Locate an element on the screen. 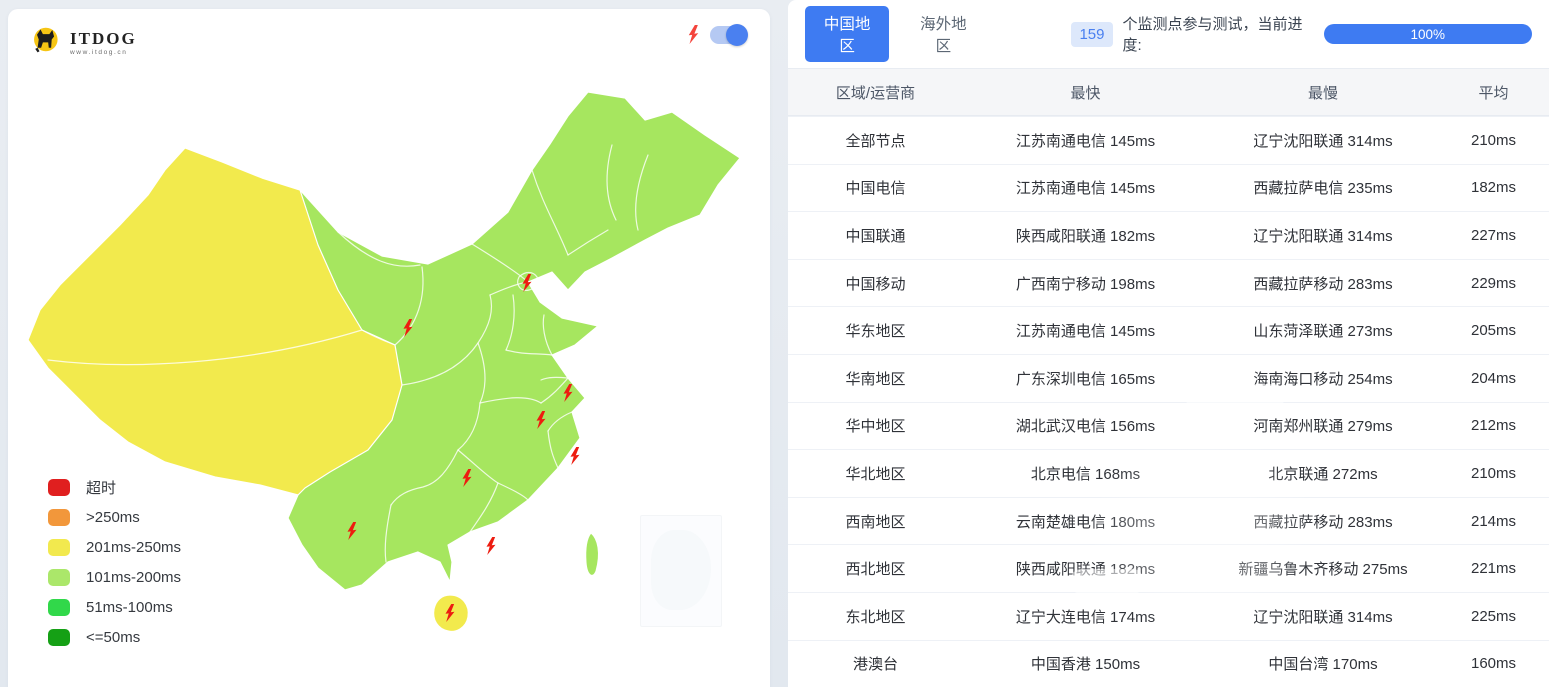 The height and width of the screenshot is (687, 1549). region-cell: 华东地区 is located at coordinates (875, 332).